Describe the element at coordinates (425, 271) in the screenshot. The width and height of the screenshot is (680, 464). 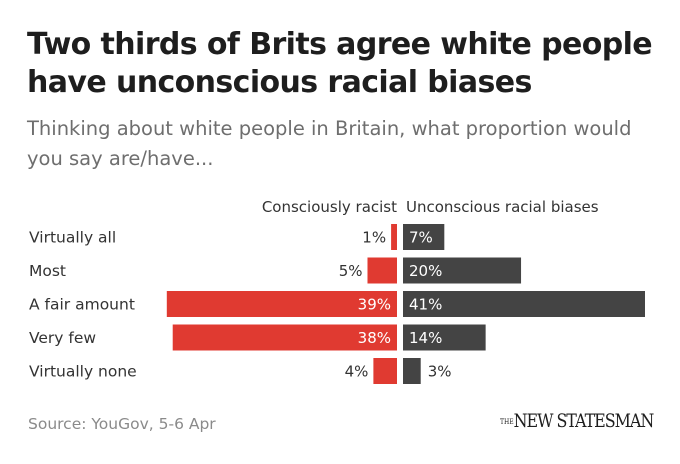
I see `value-label-unconscious-biases-most: 20%` at that location.